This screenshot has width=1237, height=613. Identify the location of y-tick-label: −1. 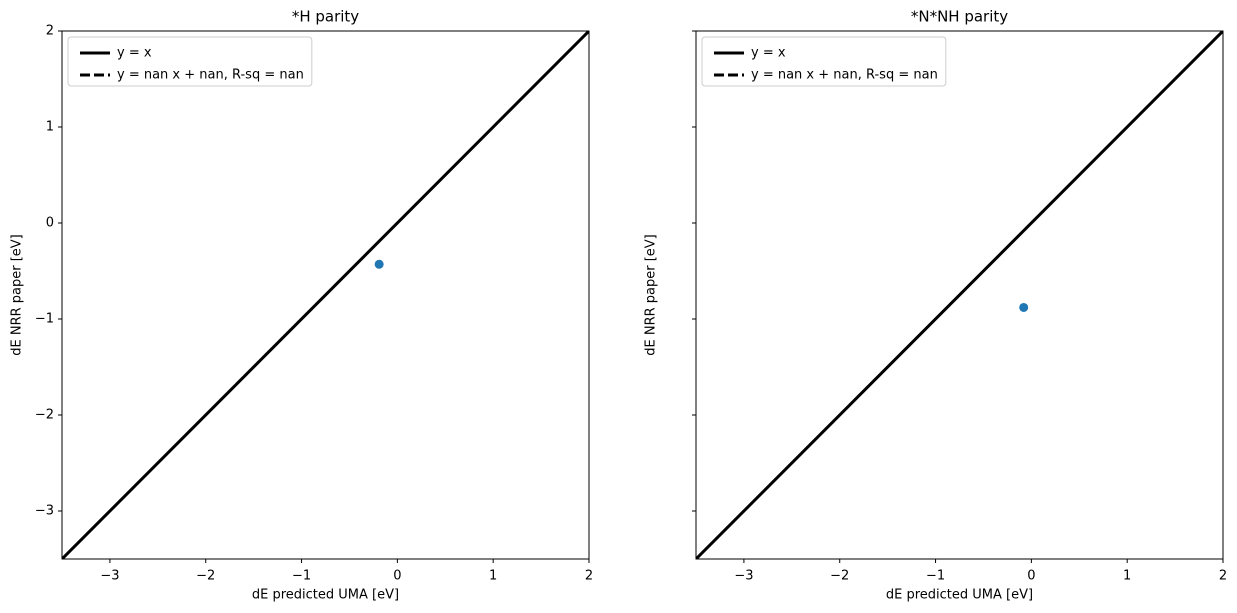
(44, 319).